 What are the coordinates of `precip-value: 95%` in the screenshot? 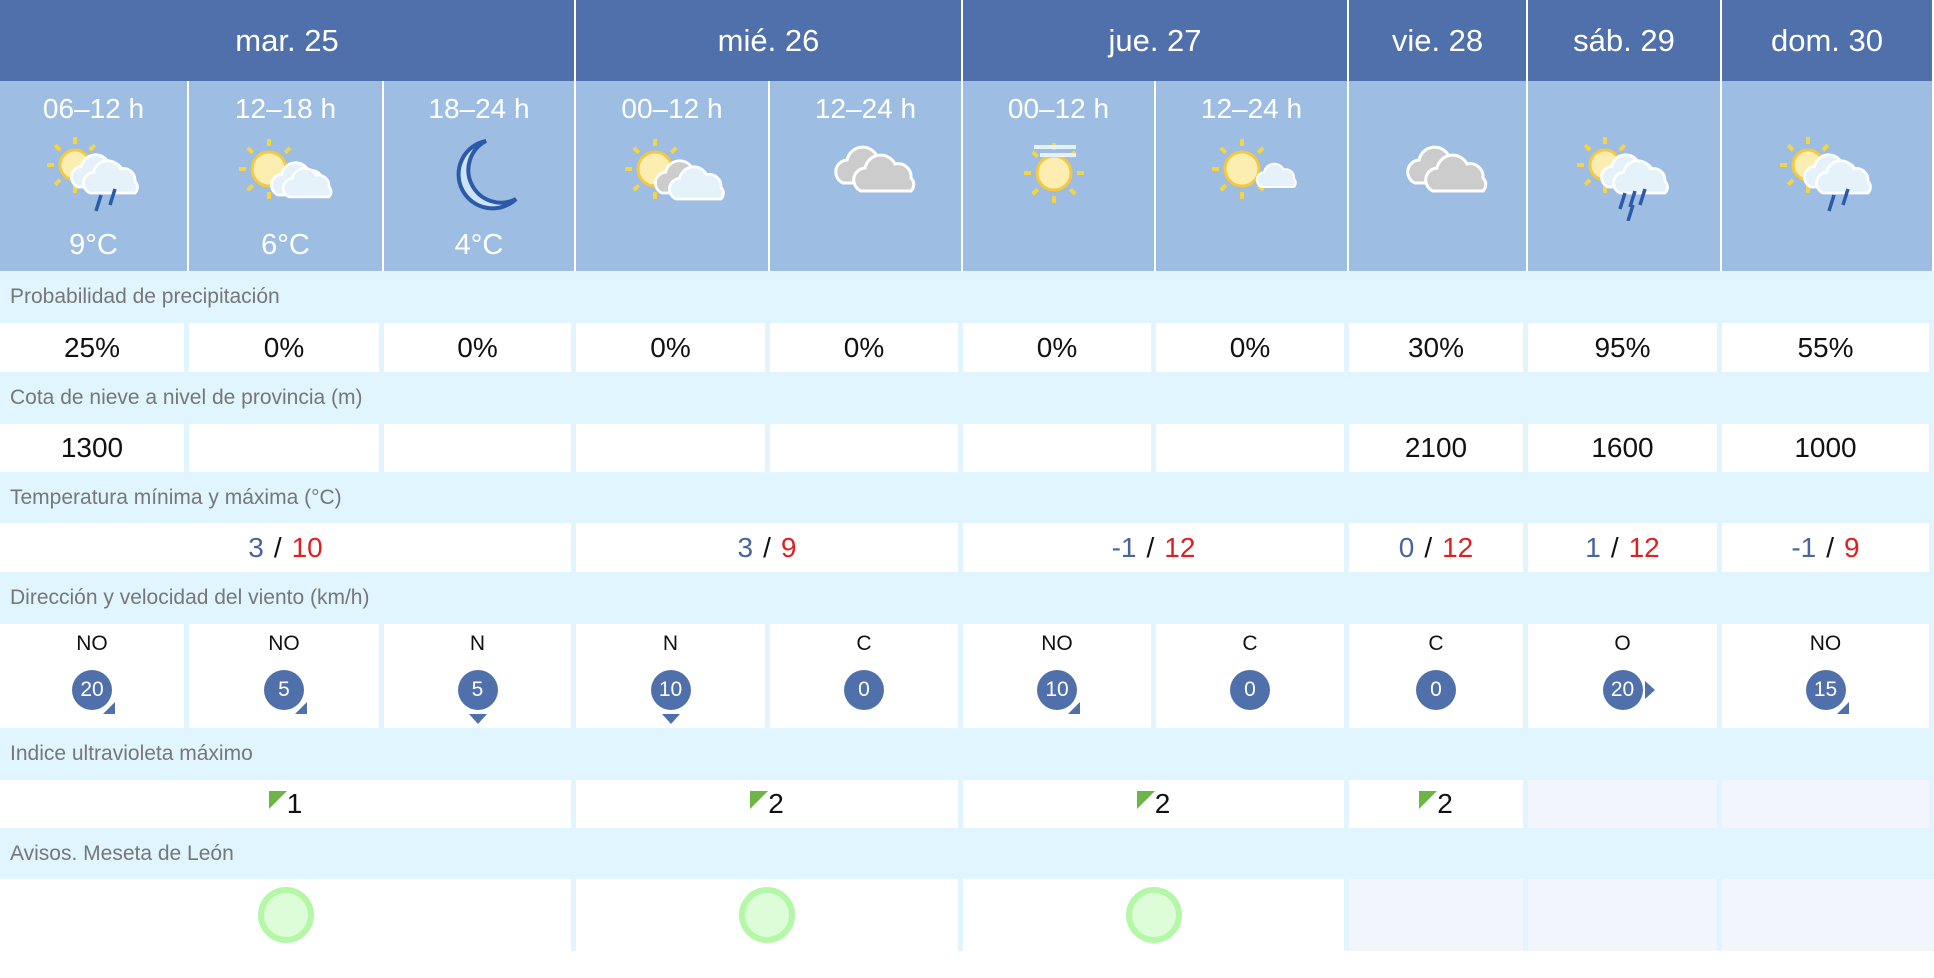 It's located at (1622, 347).